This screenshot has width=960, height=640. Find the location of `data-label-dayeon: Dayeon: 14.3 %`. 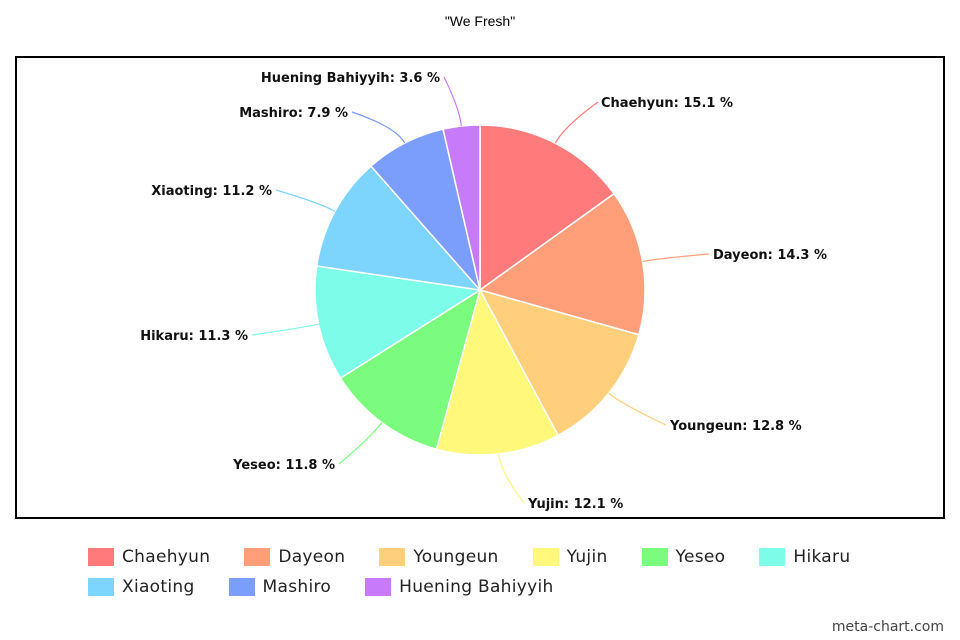

data-label-dayeon: Dayeon: 14.3 % is located at coordinates (770, 255).